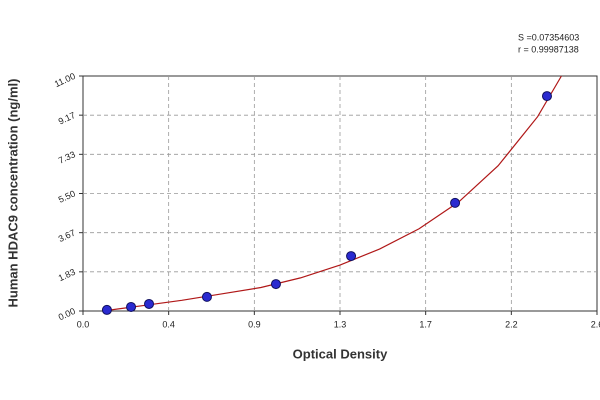 The image size is (600, 400). I want to click on y-axis-title: Human HDAC9 concentration (ng/ml), so click(12, 193).